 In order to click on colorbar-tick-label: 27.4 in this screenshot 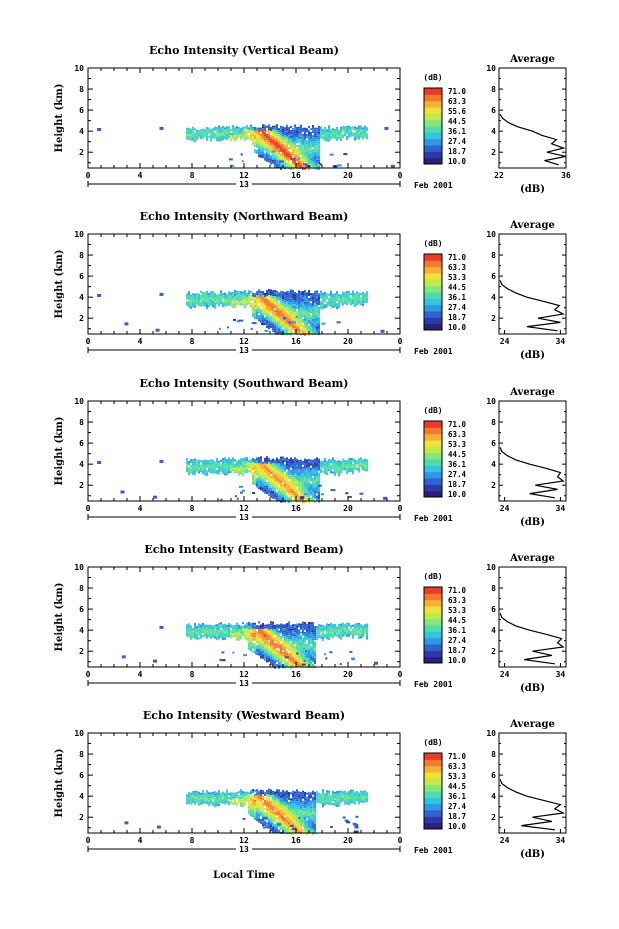, I will do `click(457, 141)`.